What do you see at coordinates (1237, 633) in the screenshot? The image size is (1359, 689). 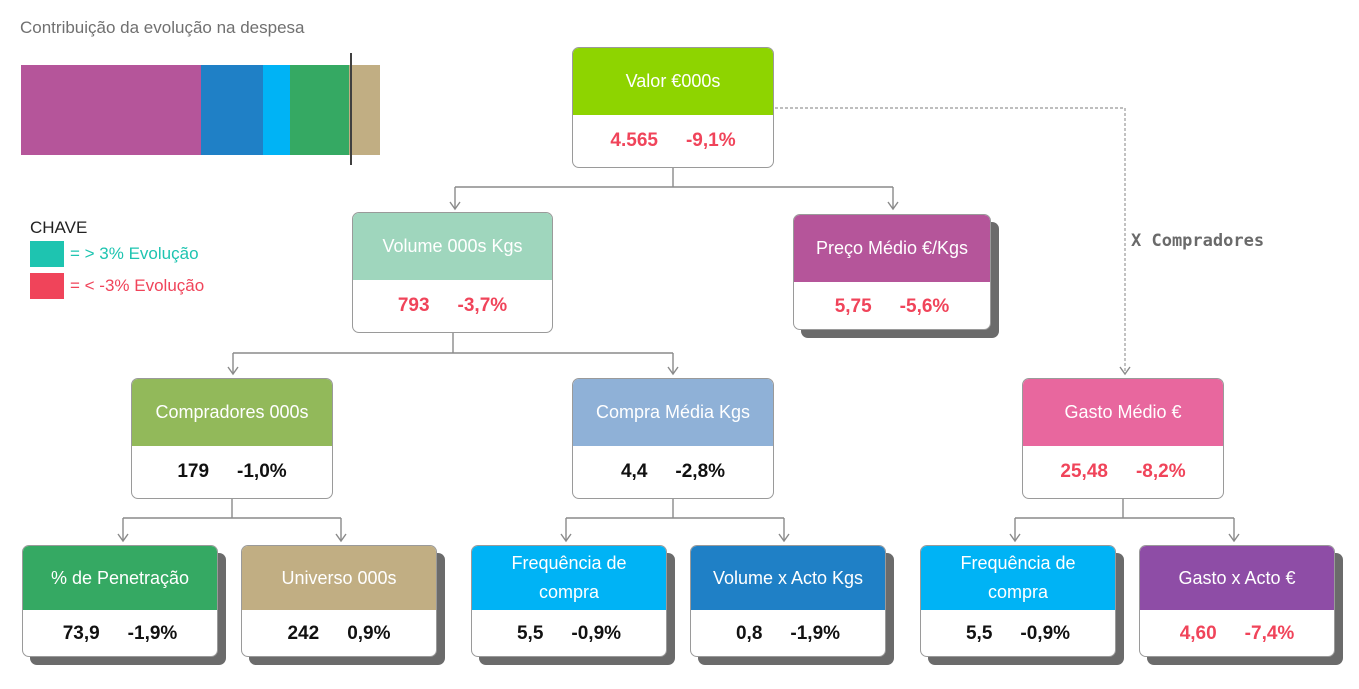 I see `node-gasto-acto-values: 4,60 -7,4%` at bounding box center [1237, 633].